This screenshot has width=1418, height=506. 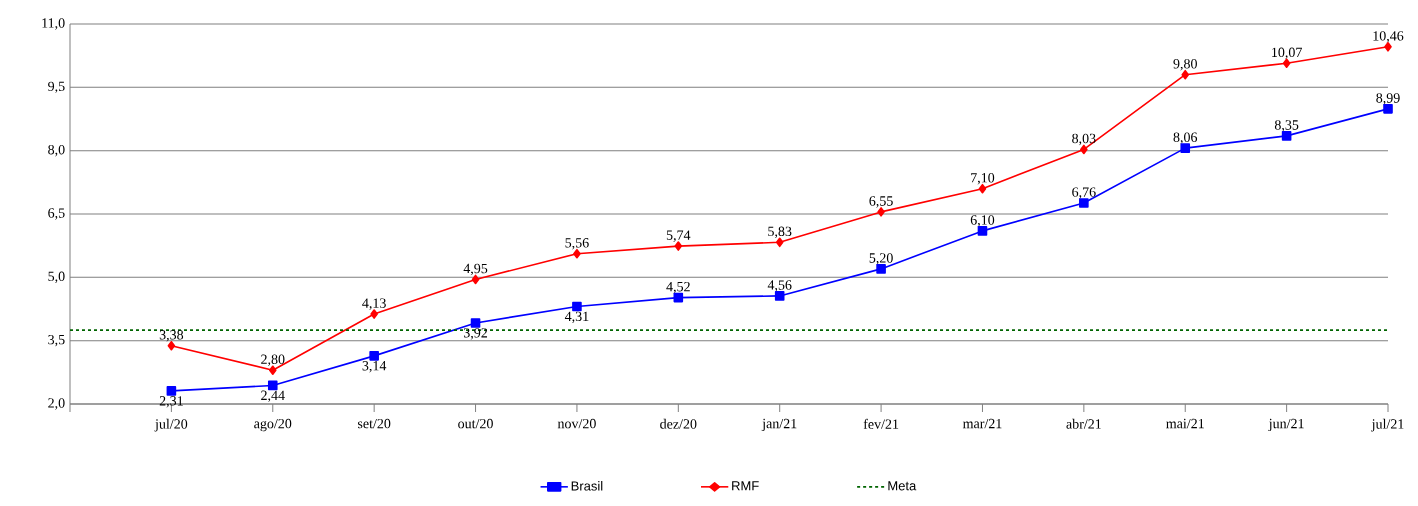 What do you see at coordinates (56, 214) in the screenshot?
I see `y-tick-label: 6,5` at bounding box center [56, 214].